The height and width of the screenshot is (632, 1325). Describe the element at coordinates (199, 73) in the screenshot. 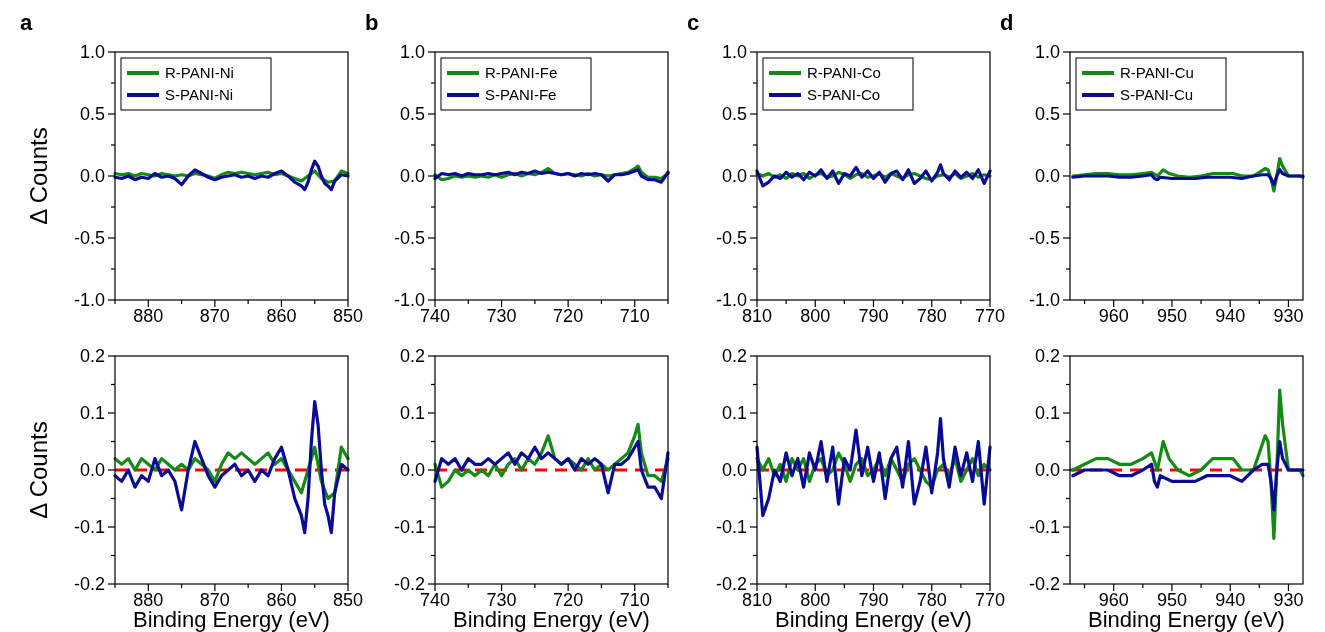

I see `legend-label: R-PANI-Ni` at that location.